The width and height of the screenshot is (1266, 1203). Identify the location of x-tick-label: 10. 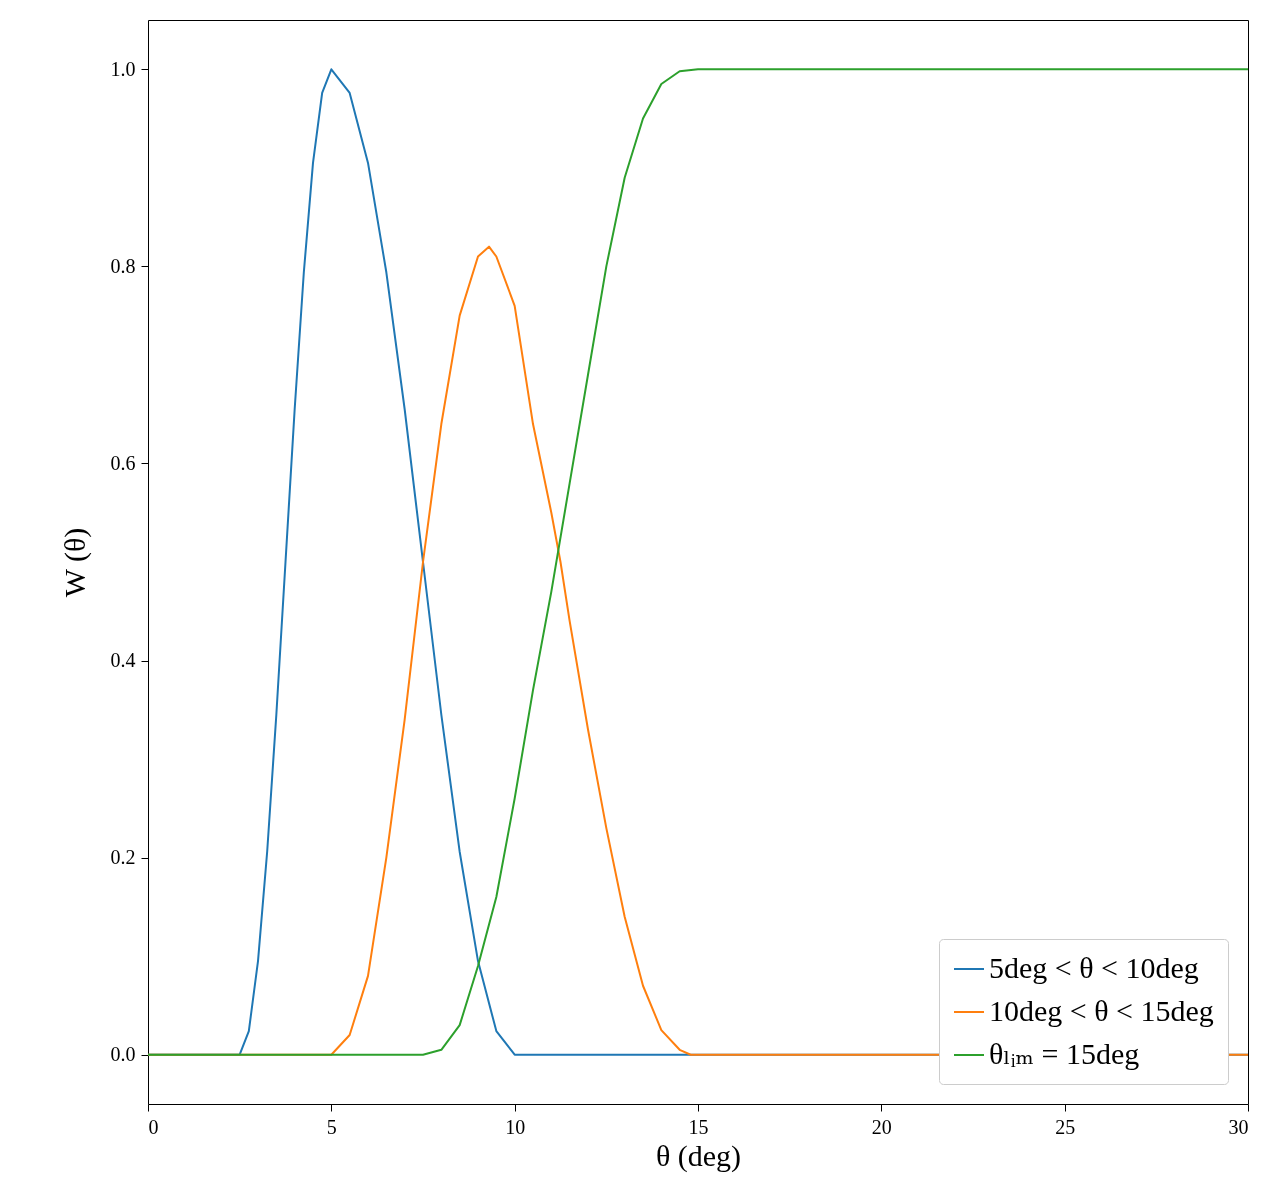
(515, 1126).